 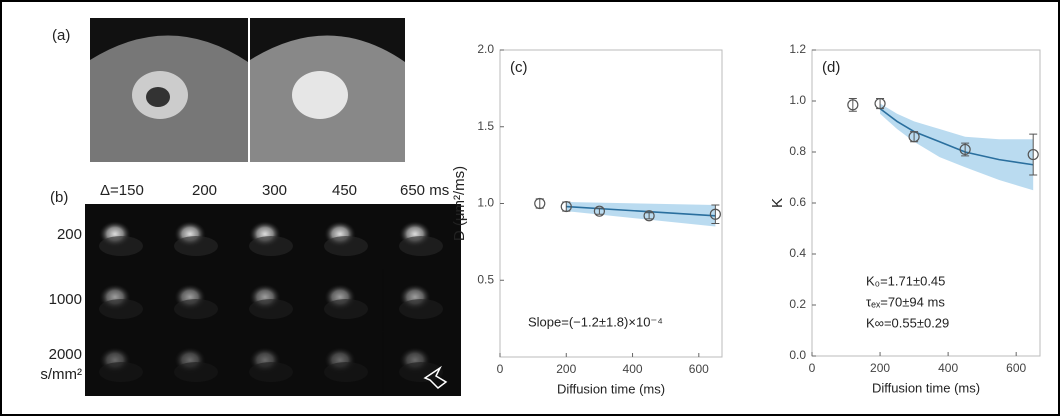 I want to click on y-tick-label: 1.2, so click(x=797, y=49).